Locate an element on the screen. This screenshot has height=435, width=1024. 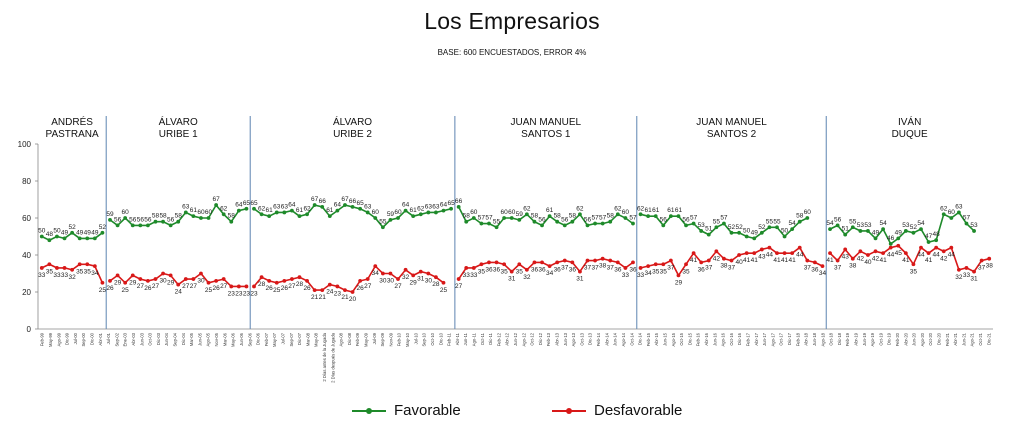
data-label: 44 is located at coordinates (921, 255).